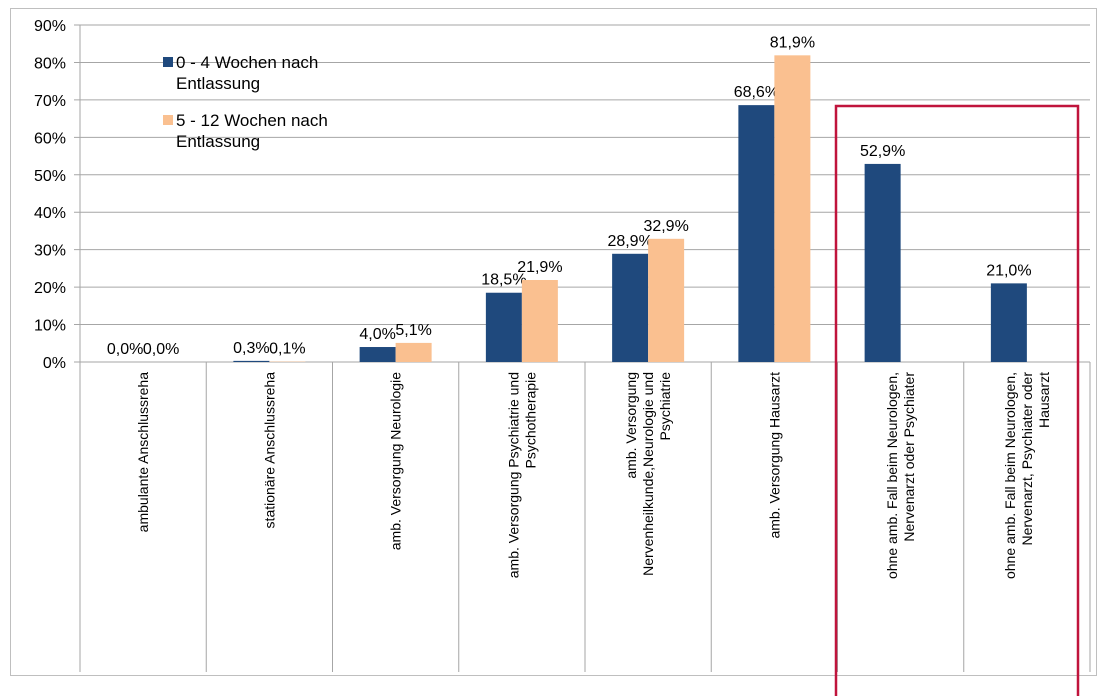 This screenshot has width=1103, height=696. I want to click on value-label: 52,9%, so click(882, 151).